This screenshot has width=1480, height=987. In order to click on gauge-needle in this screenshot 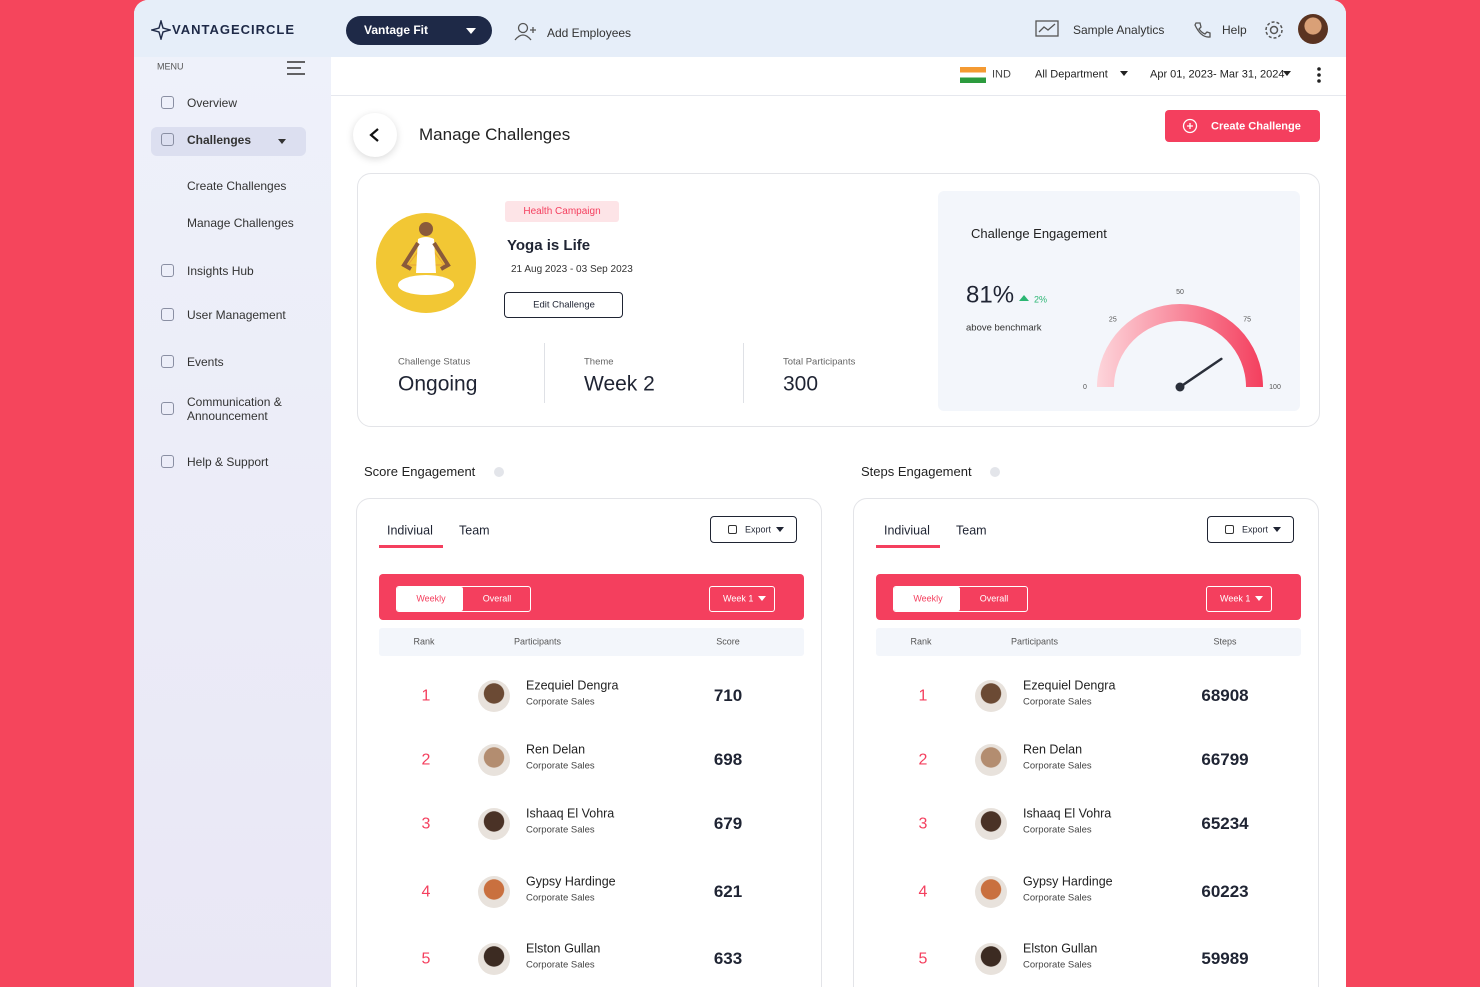, I will do `click(1200, 373)`.